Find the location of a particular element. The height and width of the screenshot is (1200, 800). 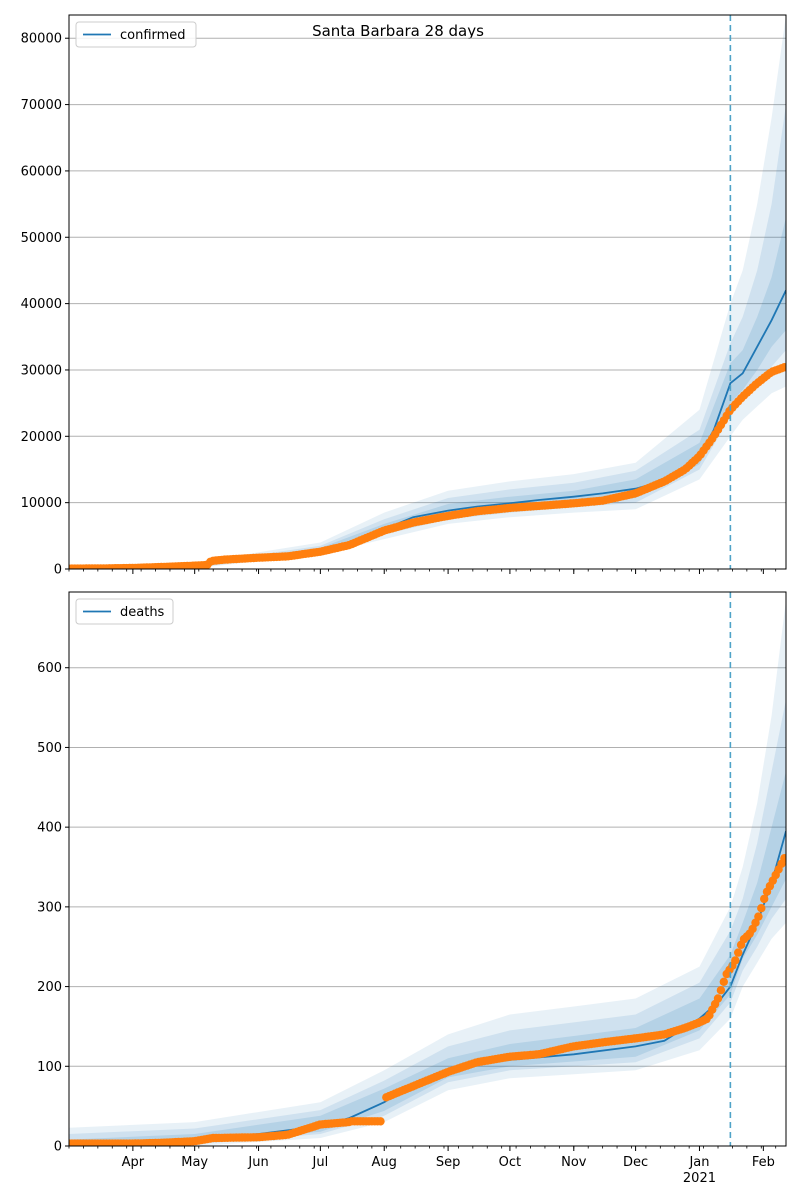

x-tick-label: Sep is located at coordinates (448, 1162).